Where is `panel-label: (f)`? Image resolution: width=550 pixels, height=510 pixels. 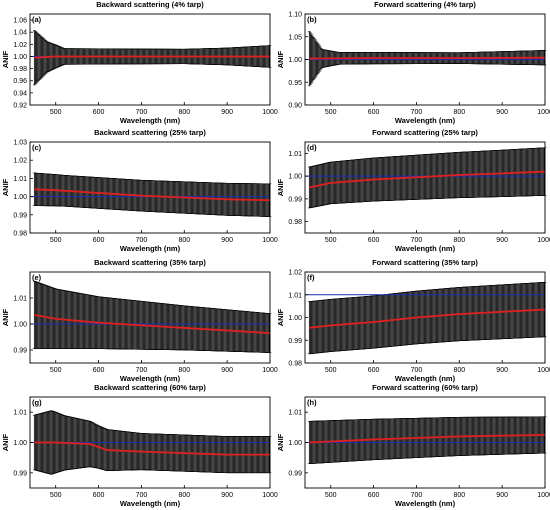 panel-label: (f) is located at coordinates (311, 277).